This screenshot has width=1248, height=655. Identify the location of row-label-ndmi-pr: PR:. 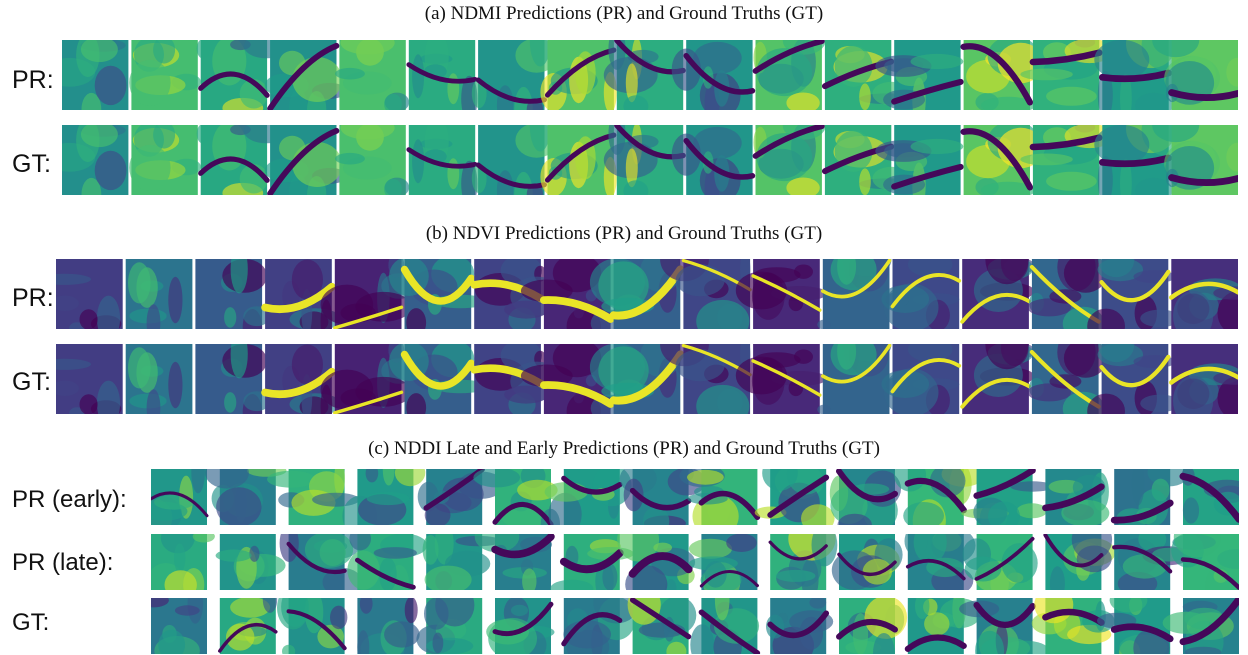
(33, 80).